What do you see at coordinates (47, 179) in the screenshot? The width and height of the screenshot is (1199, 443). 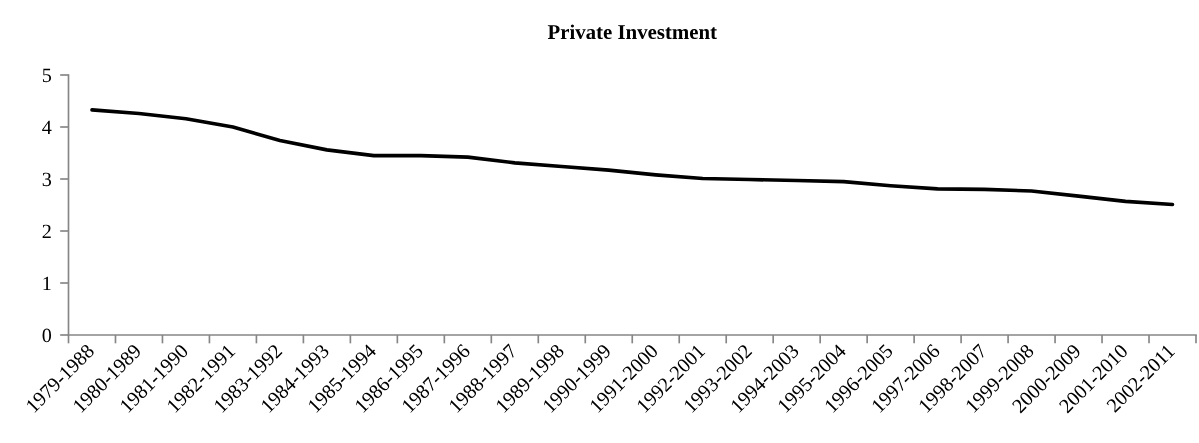 I see `y-tick-label: 3` at bounding box center [47, 179].